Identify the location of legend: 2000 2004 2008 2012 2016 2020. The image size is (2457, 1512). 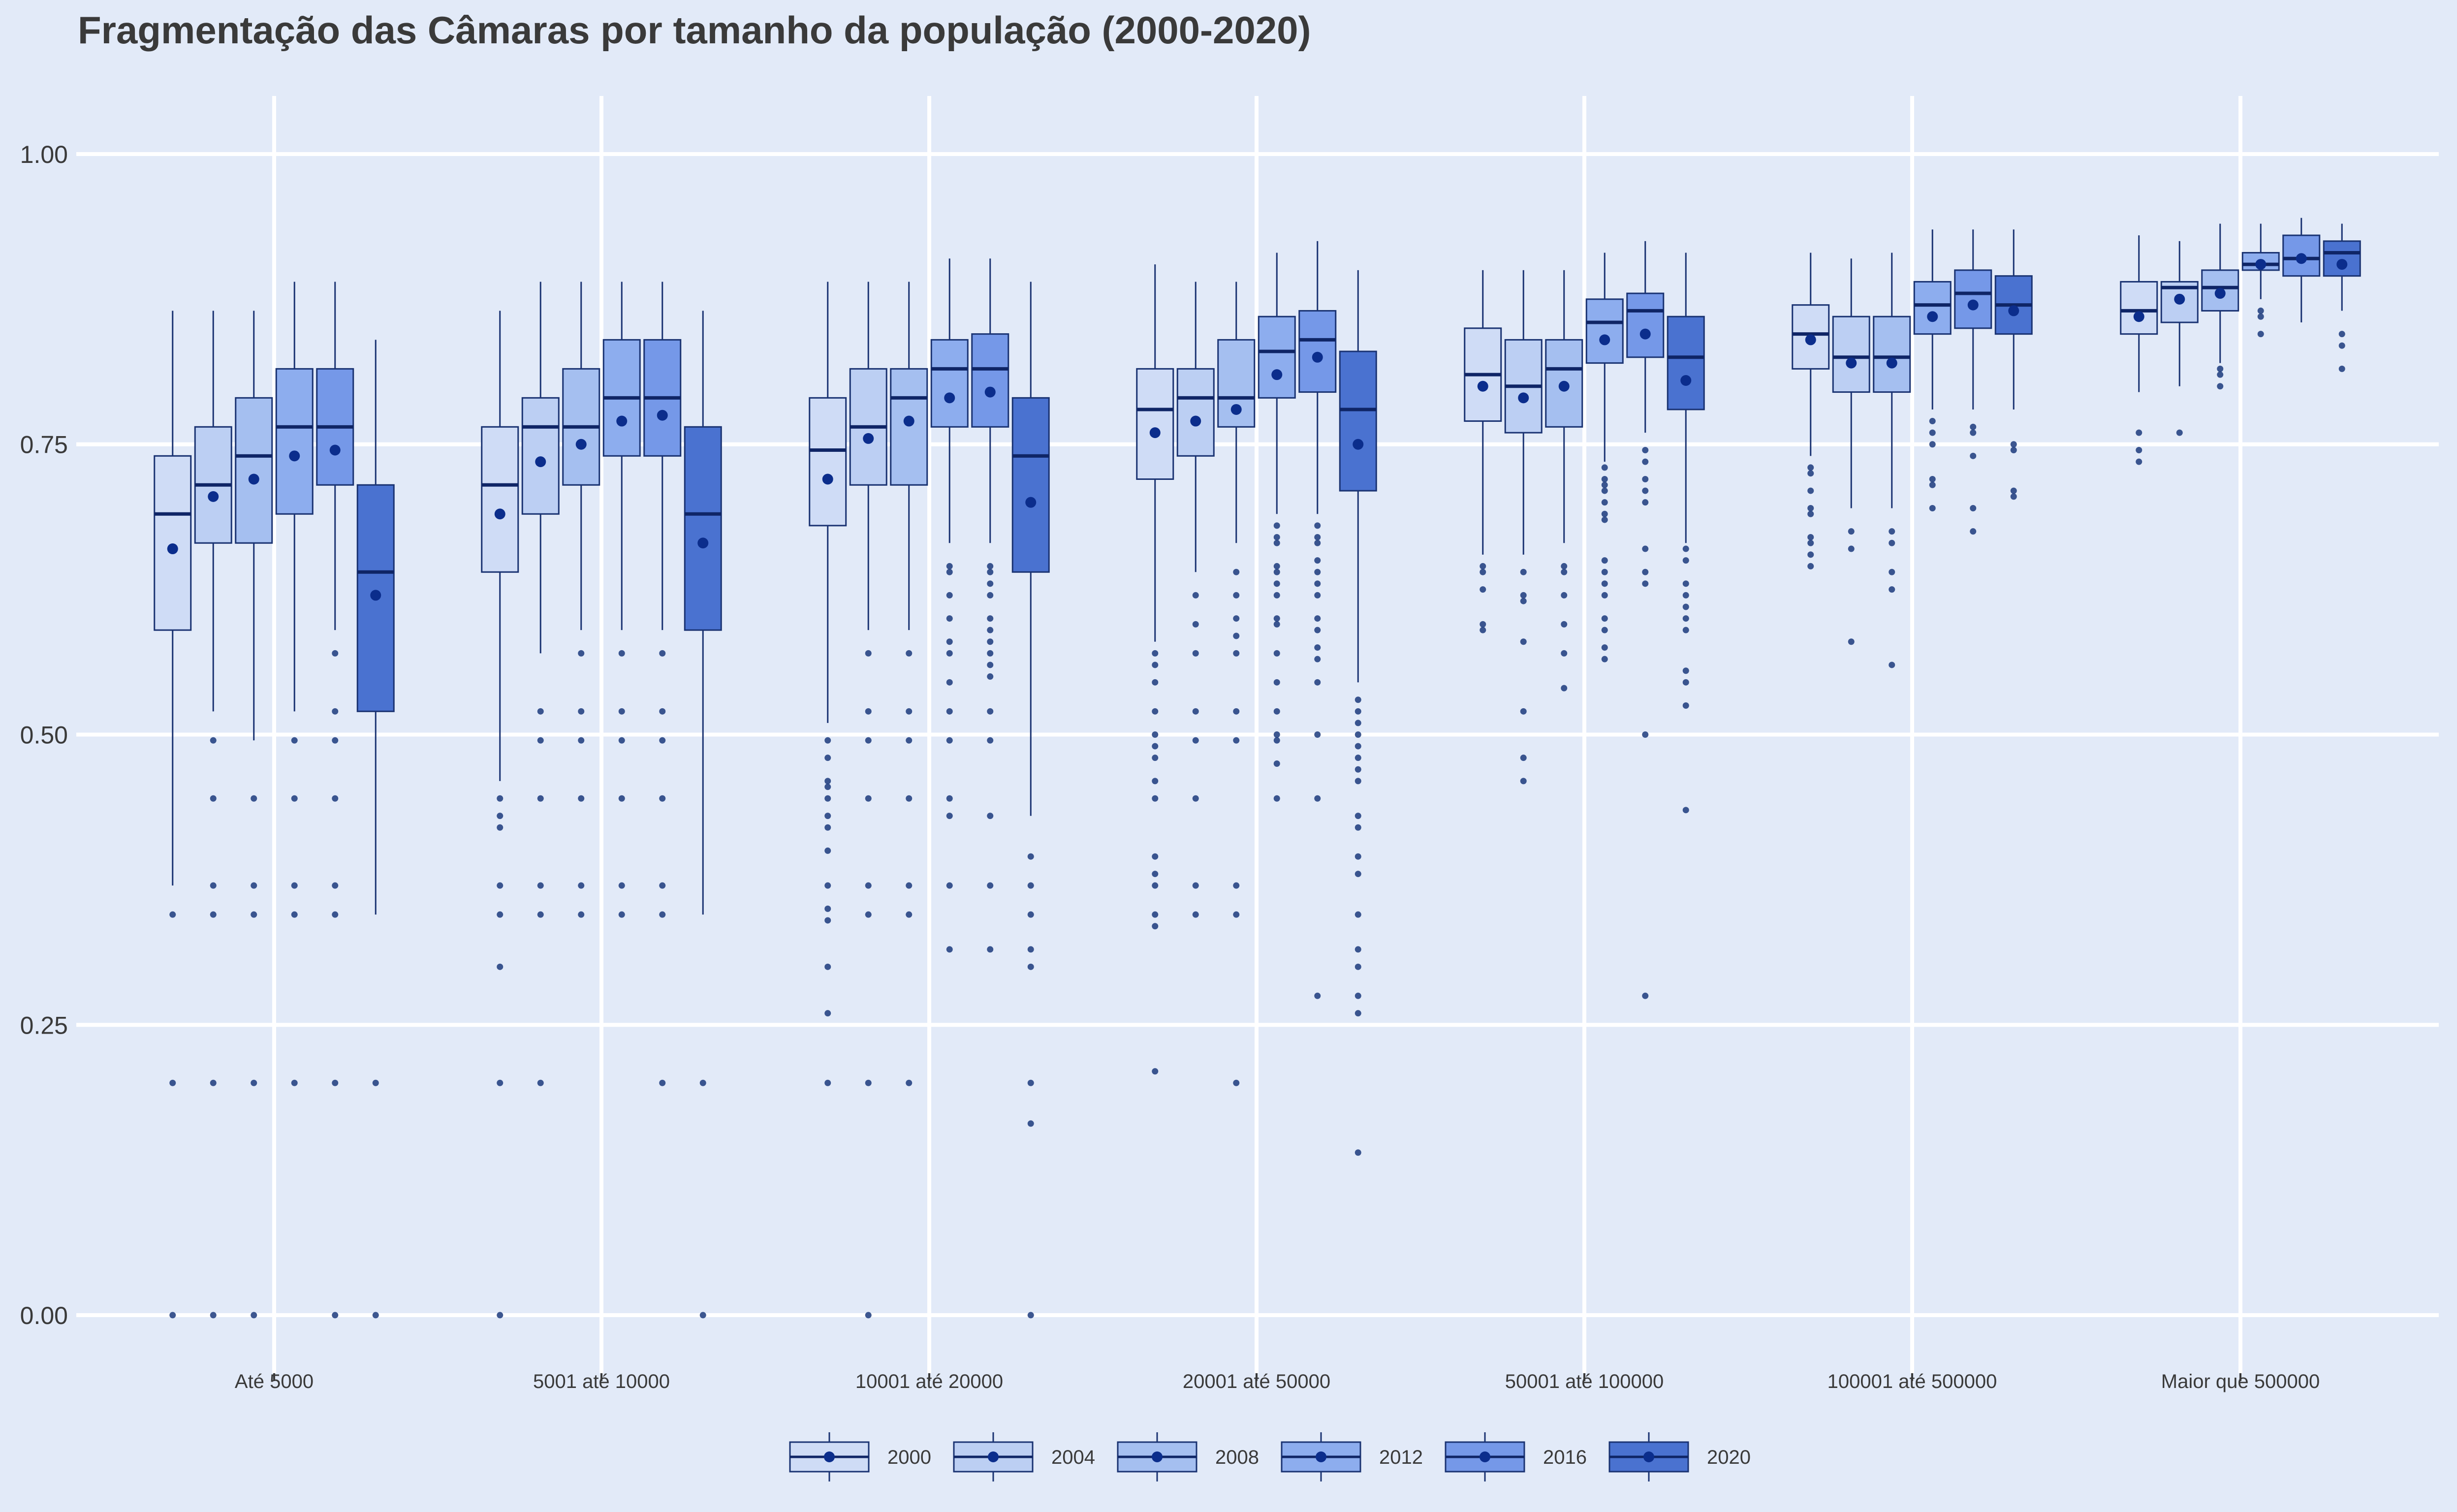
(1270, 1456).